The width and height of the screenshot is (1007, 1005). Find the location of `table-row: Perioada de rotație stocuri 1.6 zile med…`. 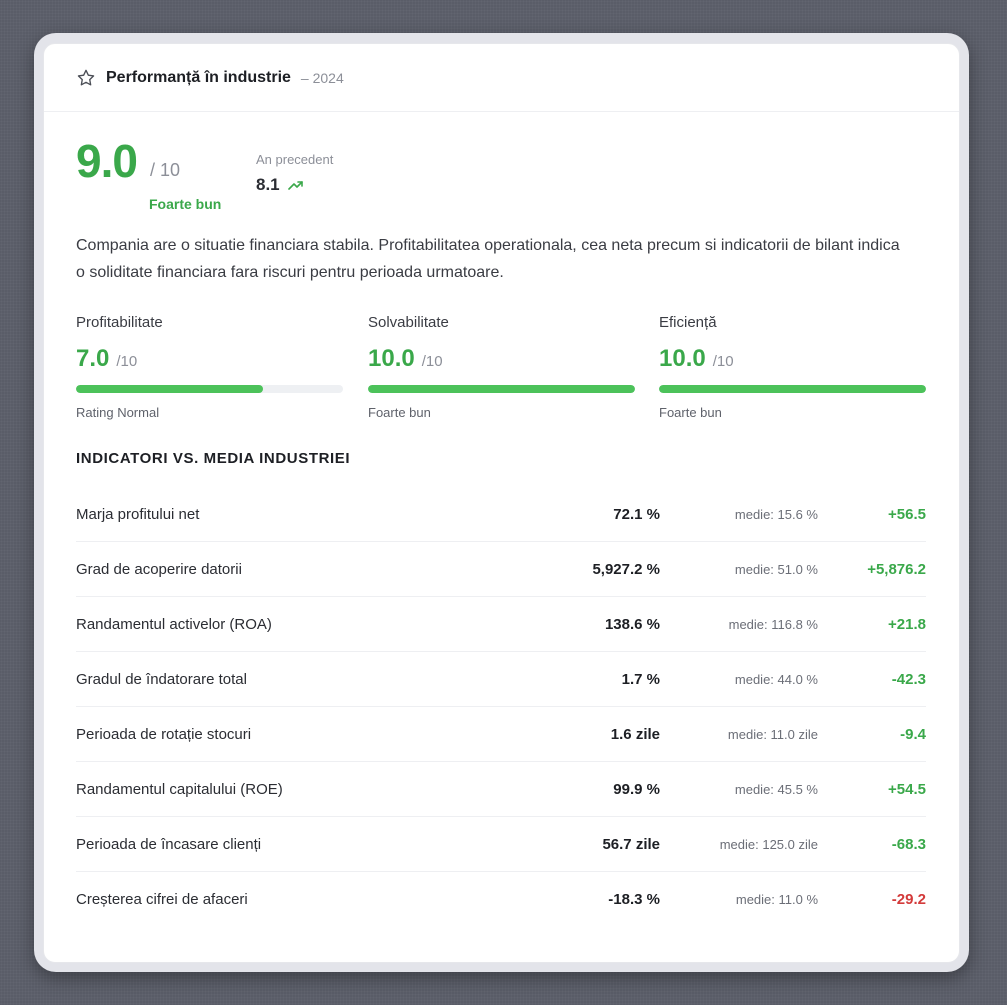

table-row: Perioada de rotație stocuri 1.6 zile med… is located at coordinates (501, 734).